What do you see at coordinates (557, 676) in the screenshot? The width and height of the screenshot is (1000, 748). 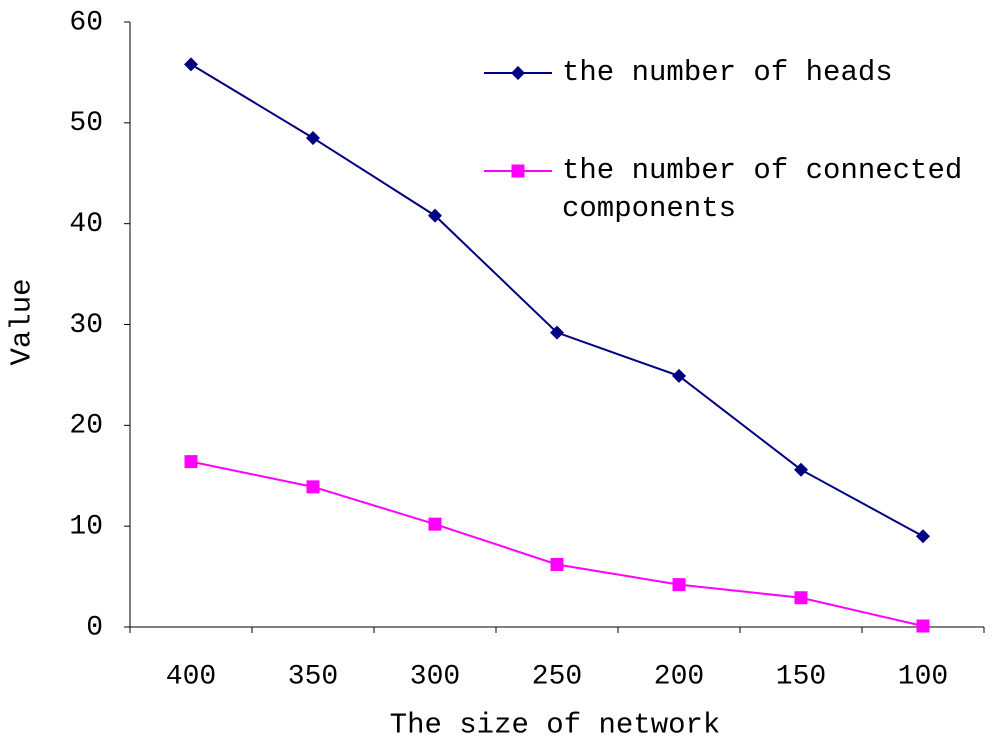 I see `x-tick-label: 250` at bounding box center [557, 676].